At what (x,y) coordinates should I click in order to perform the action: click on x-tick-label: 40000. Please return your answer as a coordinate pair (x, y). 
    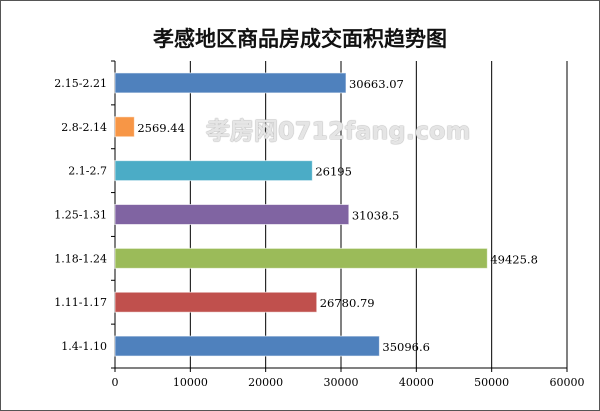
    Looking at the image, I should click on (416, 382).